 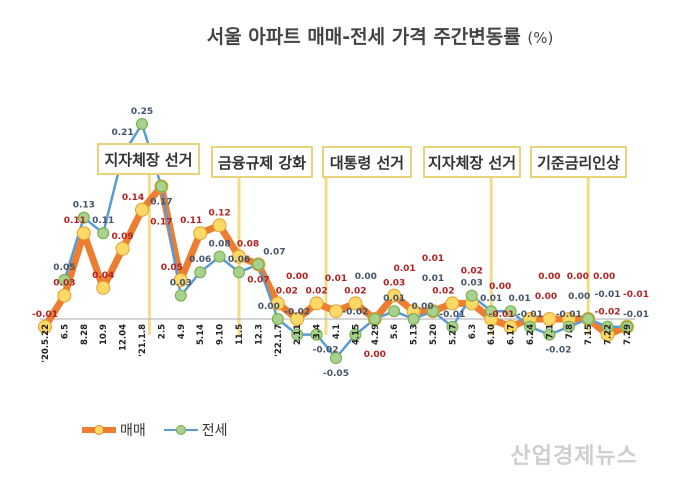 I want to click on x-tick-label: 8.28, so click(x=85, y=334).